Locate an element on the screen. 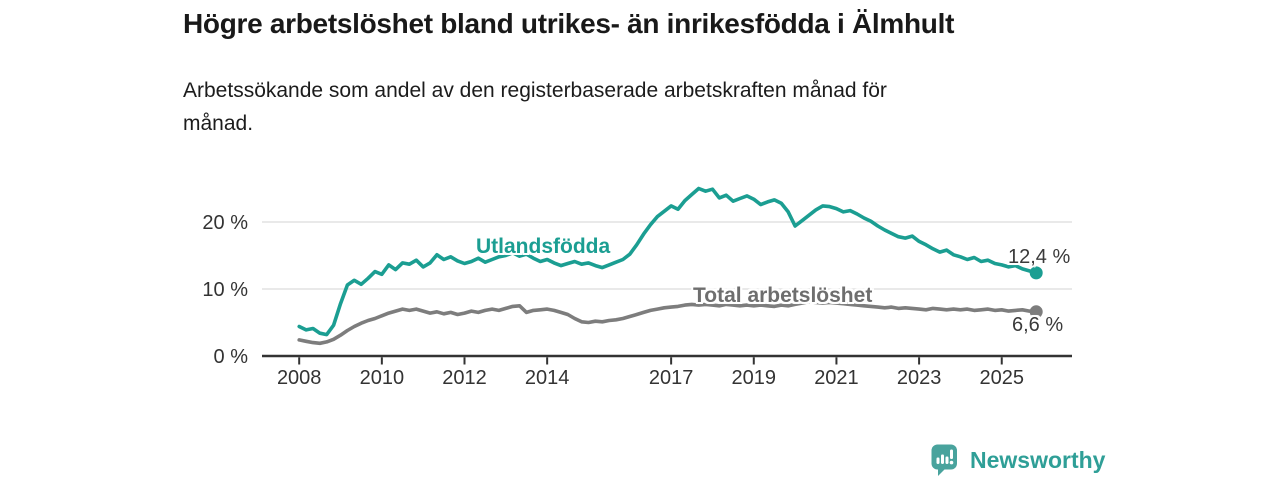 This screenshot has width=1280, height=480. series-label-total-arbetsloshet: Total arbetslöshet is located at coordinates (783, 295).